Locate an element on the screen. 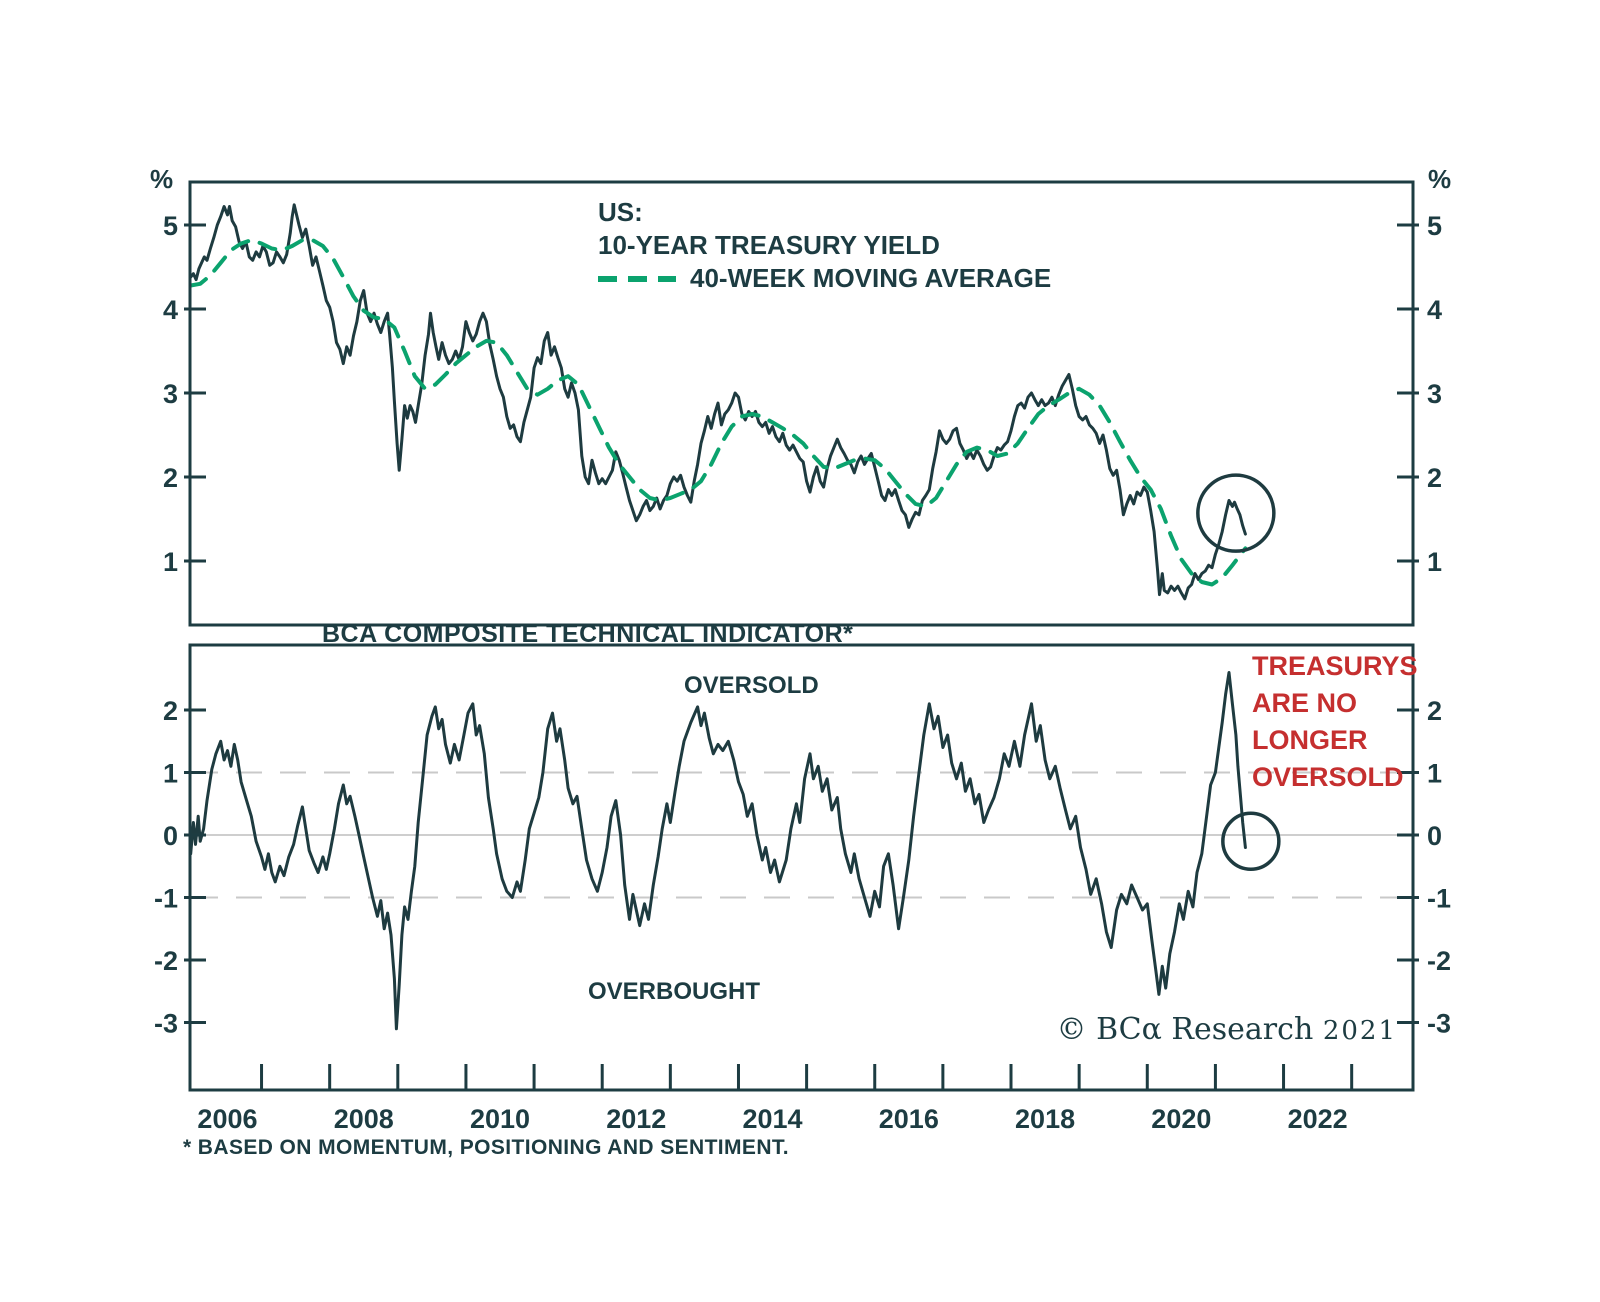  x-tick-label: 2022 is located at coordinates (1318, 1119).